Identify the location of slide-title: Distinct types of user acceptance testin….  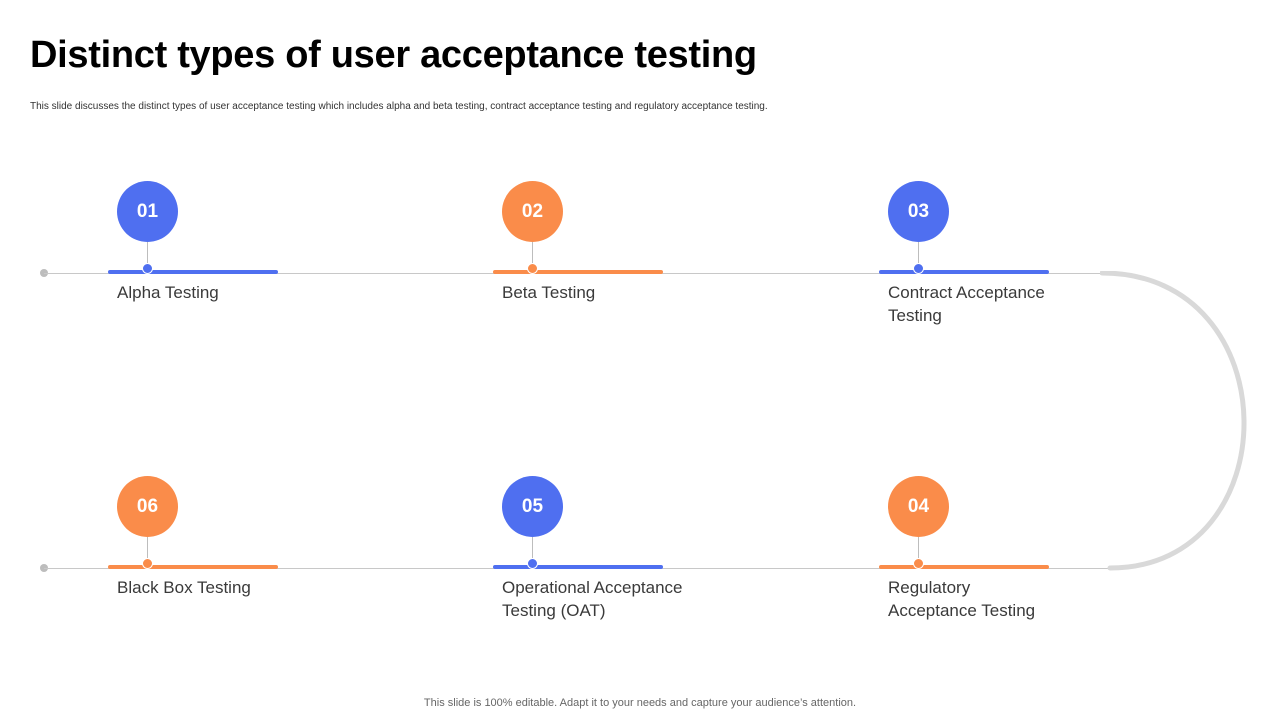
(393, 55).